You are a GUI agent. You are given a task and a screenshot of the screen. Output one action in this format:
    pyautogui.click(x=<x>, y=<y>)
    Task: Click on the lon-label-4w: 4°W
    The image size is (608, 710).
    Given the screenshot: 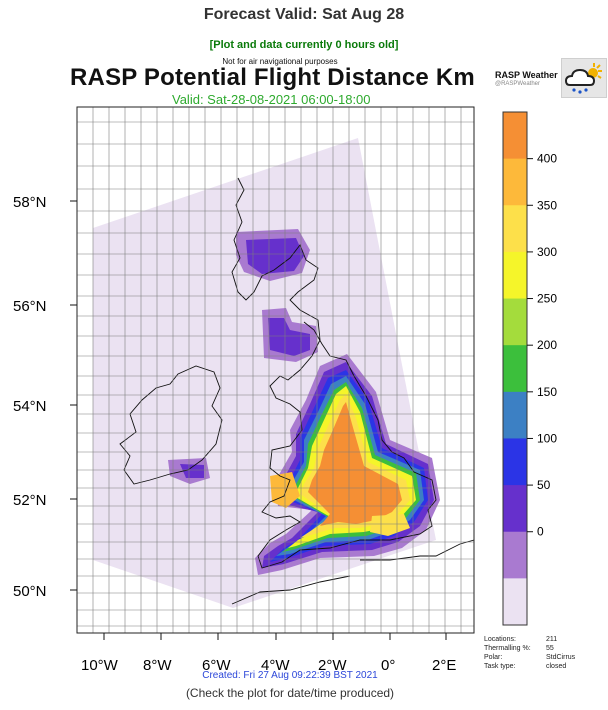 What is the action you would take?
    pyautogui.click(x=275, y=665)
    